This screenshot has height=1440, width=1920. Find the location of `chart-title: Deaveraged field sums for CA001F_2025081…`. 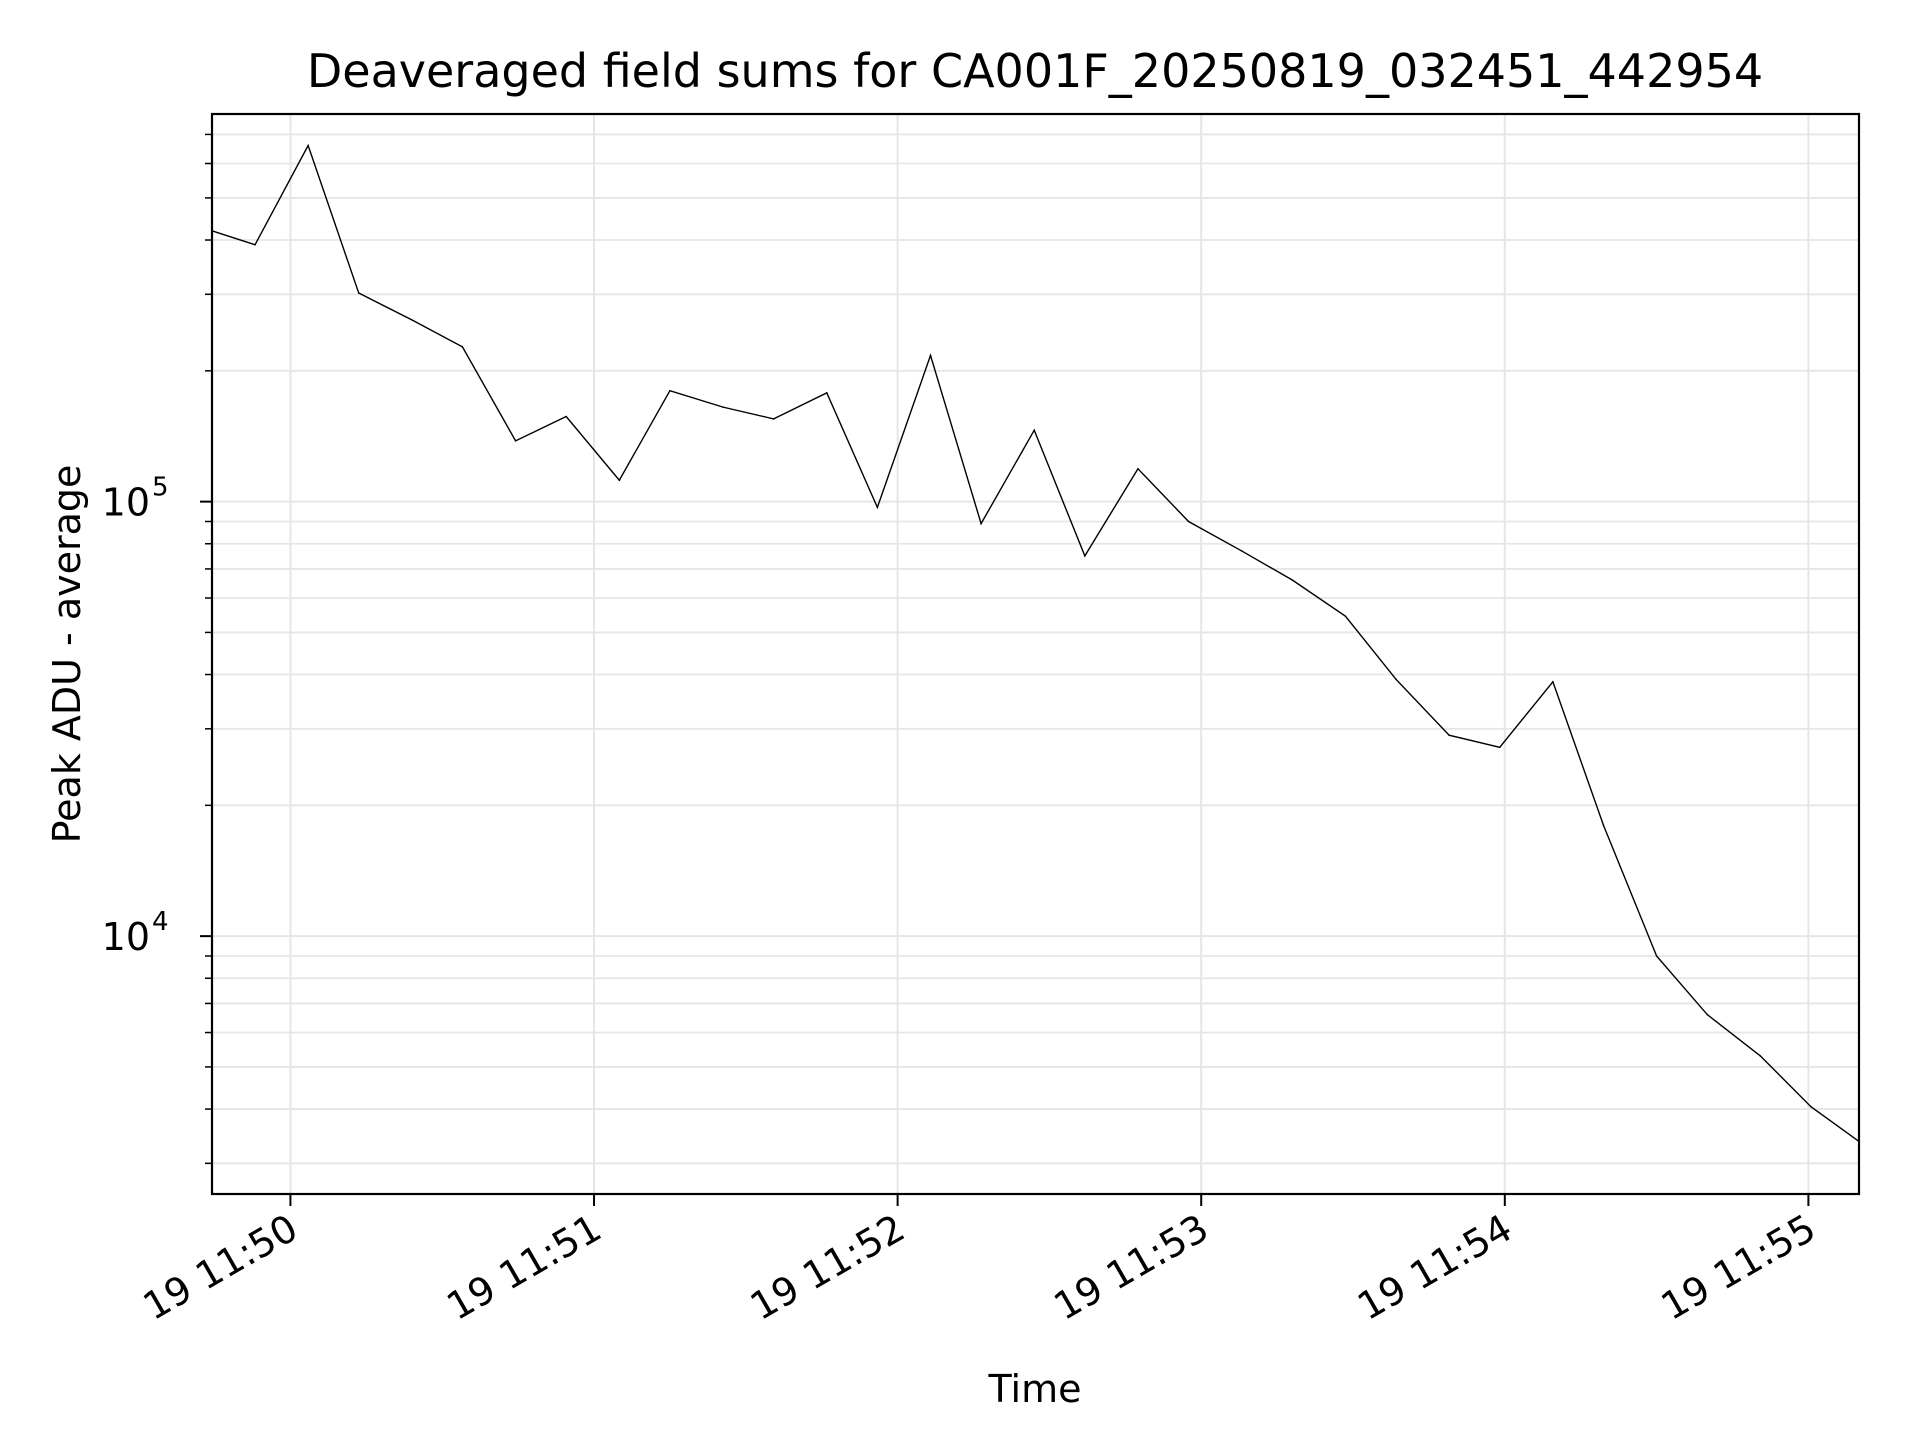

chart-title: Deaveraged field sums for CA001F_2025081… is located at coordinates (1035, 71).